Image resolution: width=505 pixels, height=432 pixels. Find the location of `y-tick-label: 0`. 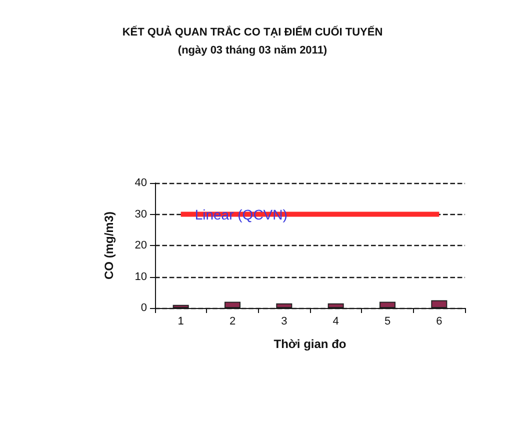

y-tick-label: 0 is located at coordinates (143, 308).